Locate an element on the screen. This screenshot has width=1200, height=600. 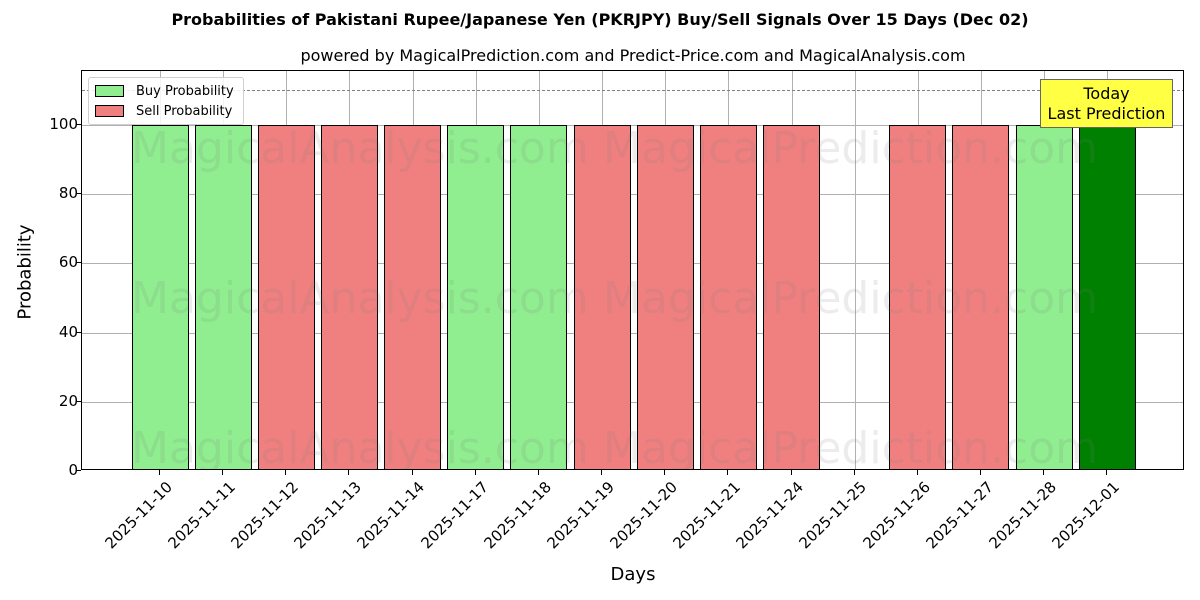
legend-item-sell: Sell Probability is located at coordinates (163, 111).